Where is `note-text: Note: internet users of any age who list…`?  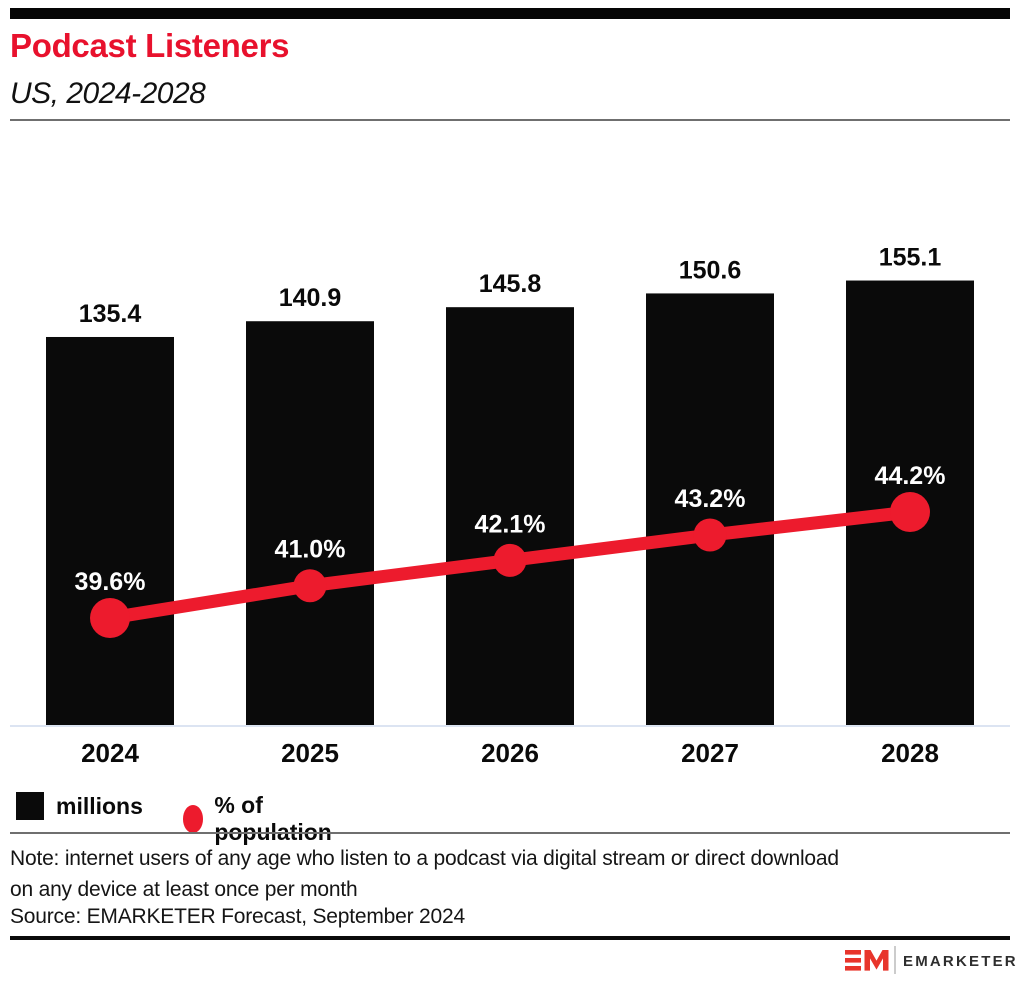
note-text: Note: internet users of any age who list… is located at coordinates (424, 874).